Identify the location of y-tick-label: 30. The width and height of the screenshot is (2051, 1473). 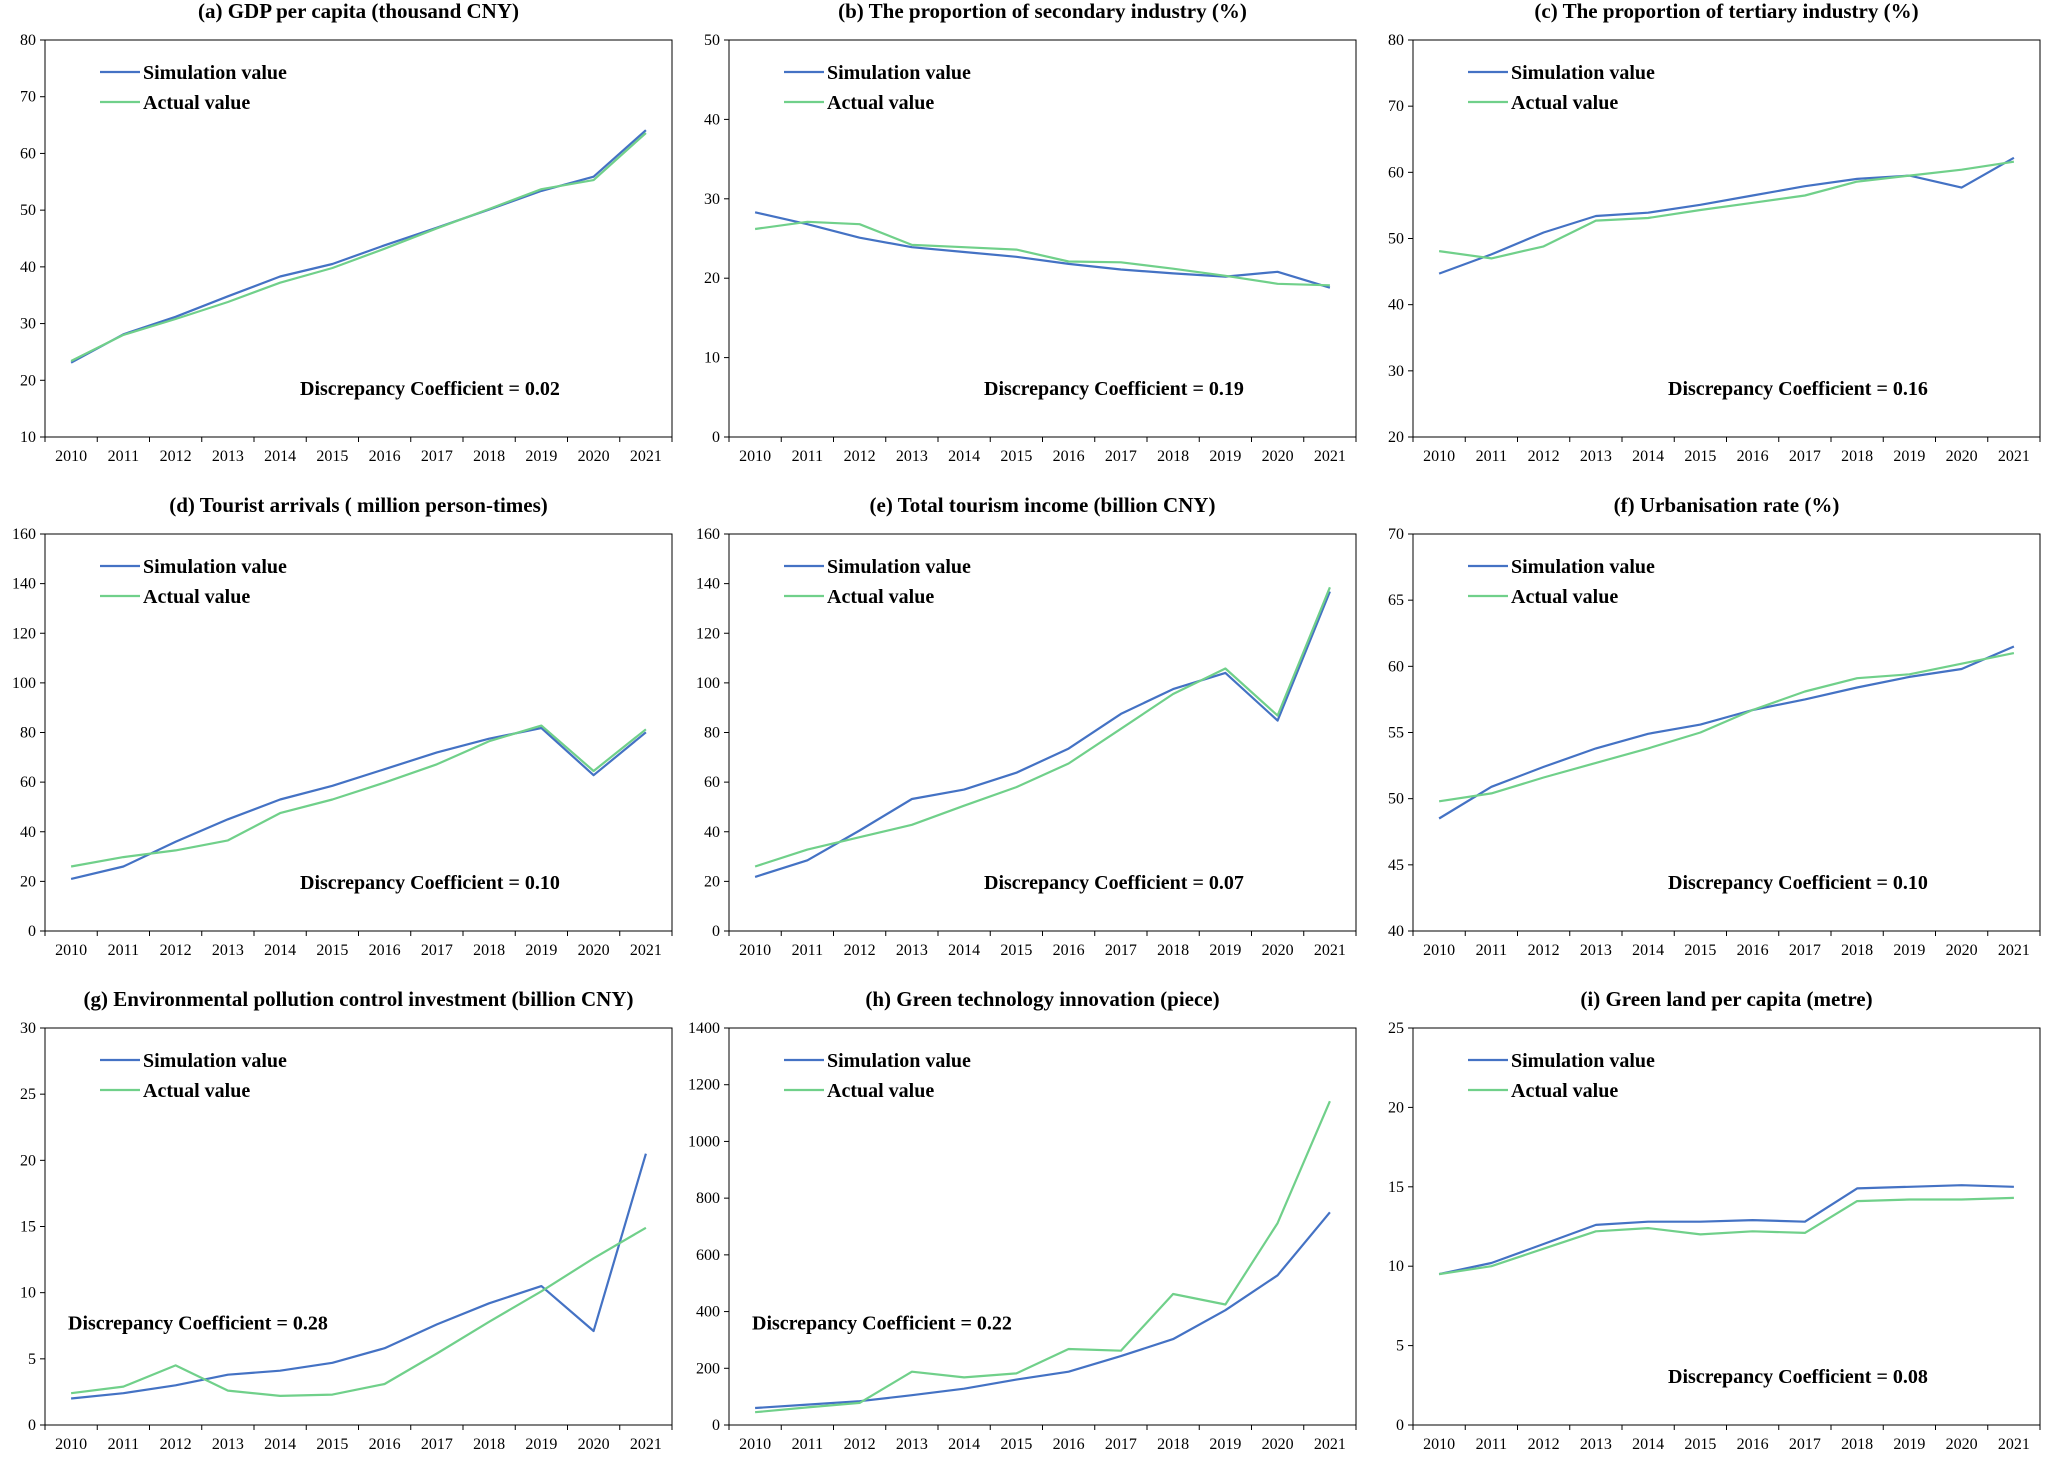
(28, 1028).